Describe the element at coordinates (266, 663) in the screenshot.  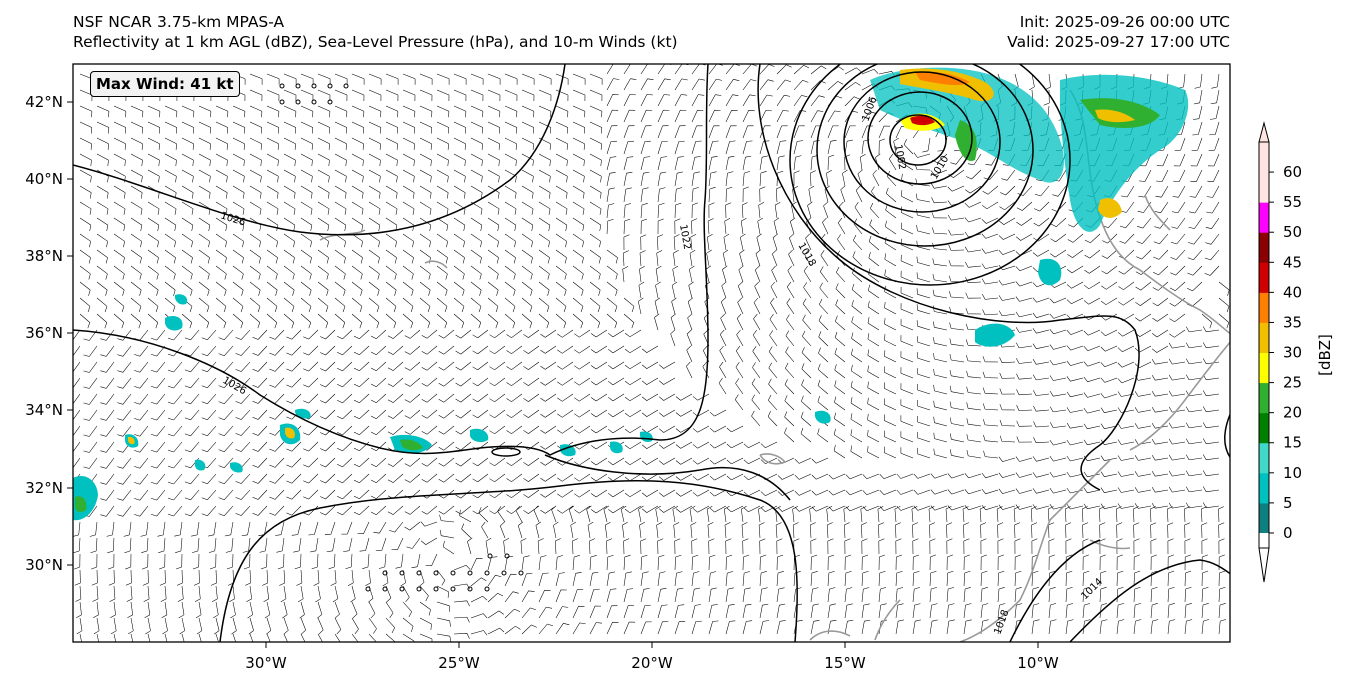
I see `lon-tick-label: 30°W` at that location.